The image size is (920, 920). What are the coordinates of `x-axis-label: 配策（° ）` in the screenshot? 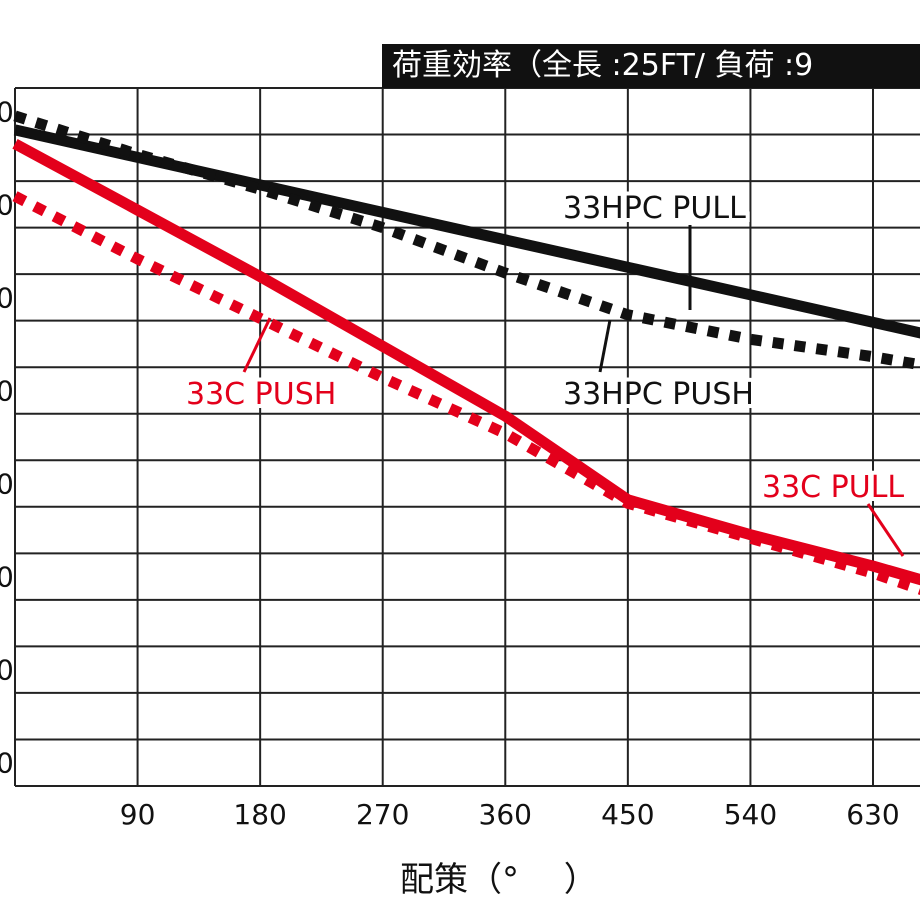 It's located at (499, 880).